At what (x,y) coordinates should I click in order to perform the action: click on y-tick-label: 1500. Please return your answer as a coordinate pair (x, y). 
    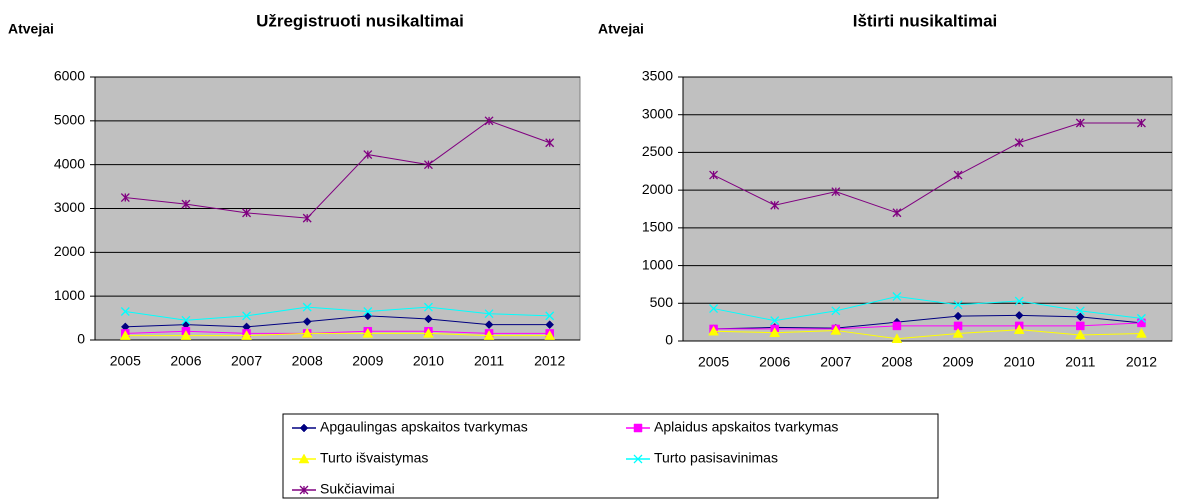
    Looking at the image, I should click on (657, 227).